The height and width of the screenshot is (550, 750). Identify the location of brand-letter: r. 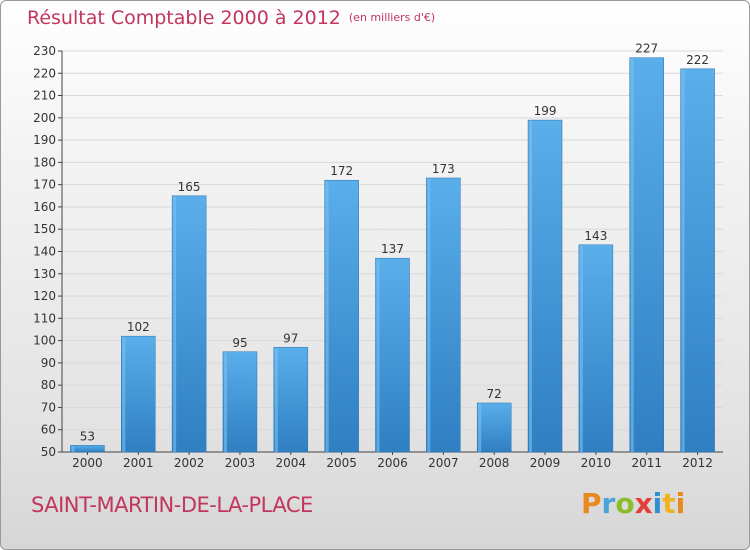
(608, 503).